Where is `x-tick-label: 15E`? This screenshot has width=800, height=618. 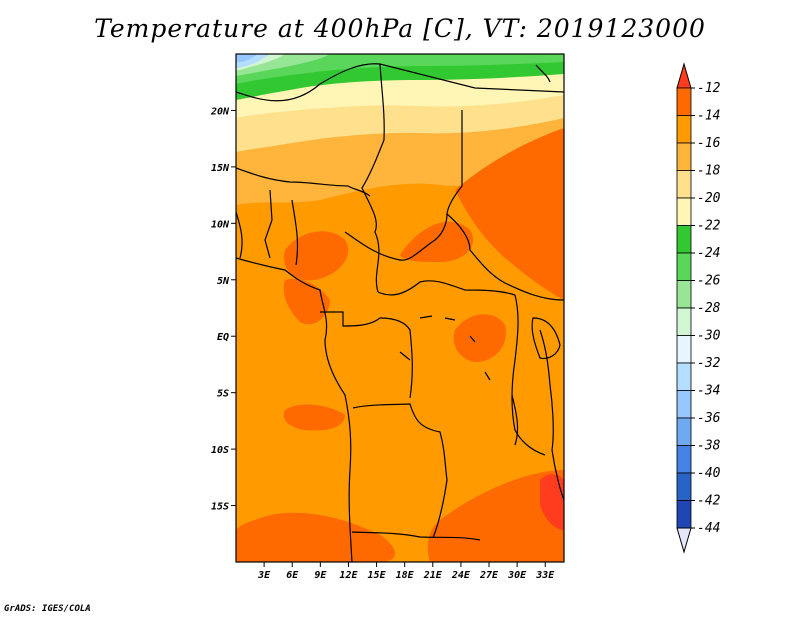
x-tick-label: 15E is located at coordinates (377, 575).